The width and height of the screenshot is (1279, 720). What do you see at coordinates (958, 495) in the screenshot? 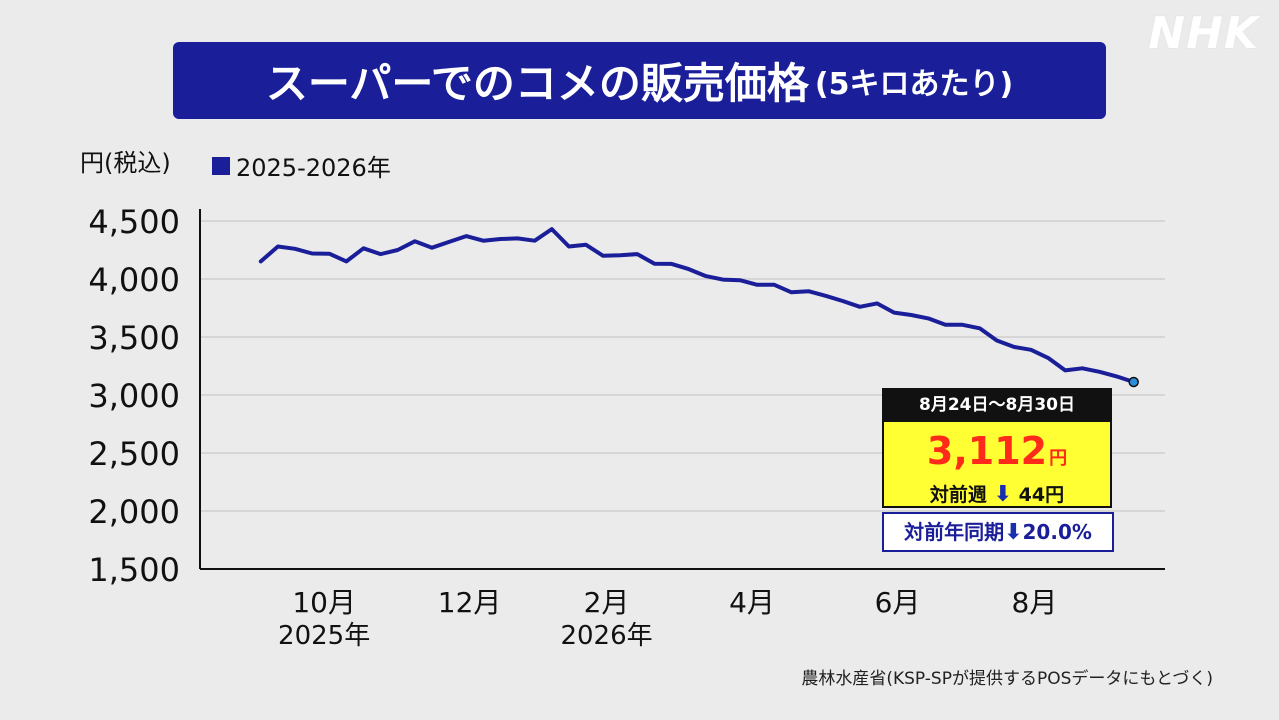
I see `week-change-label: 対前週` at bounding box center [958, 495].